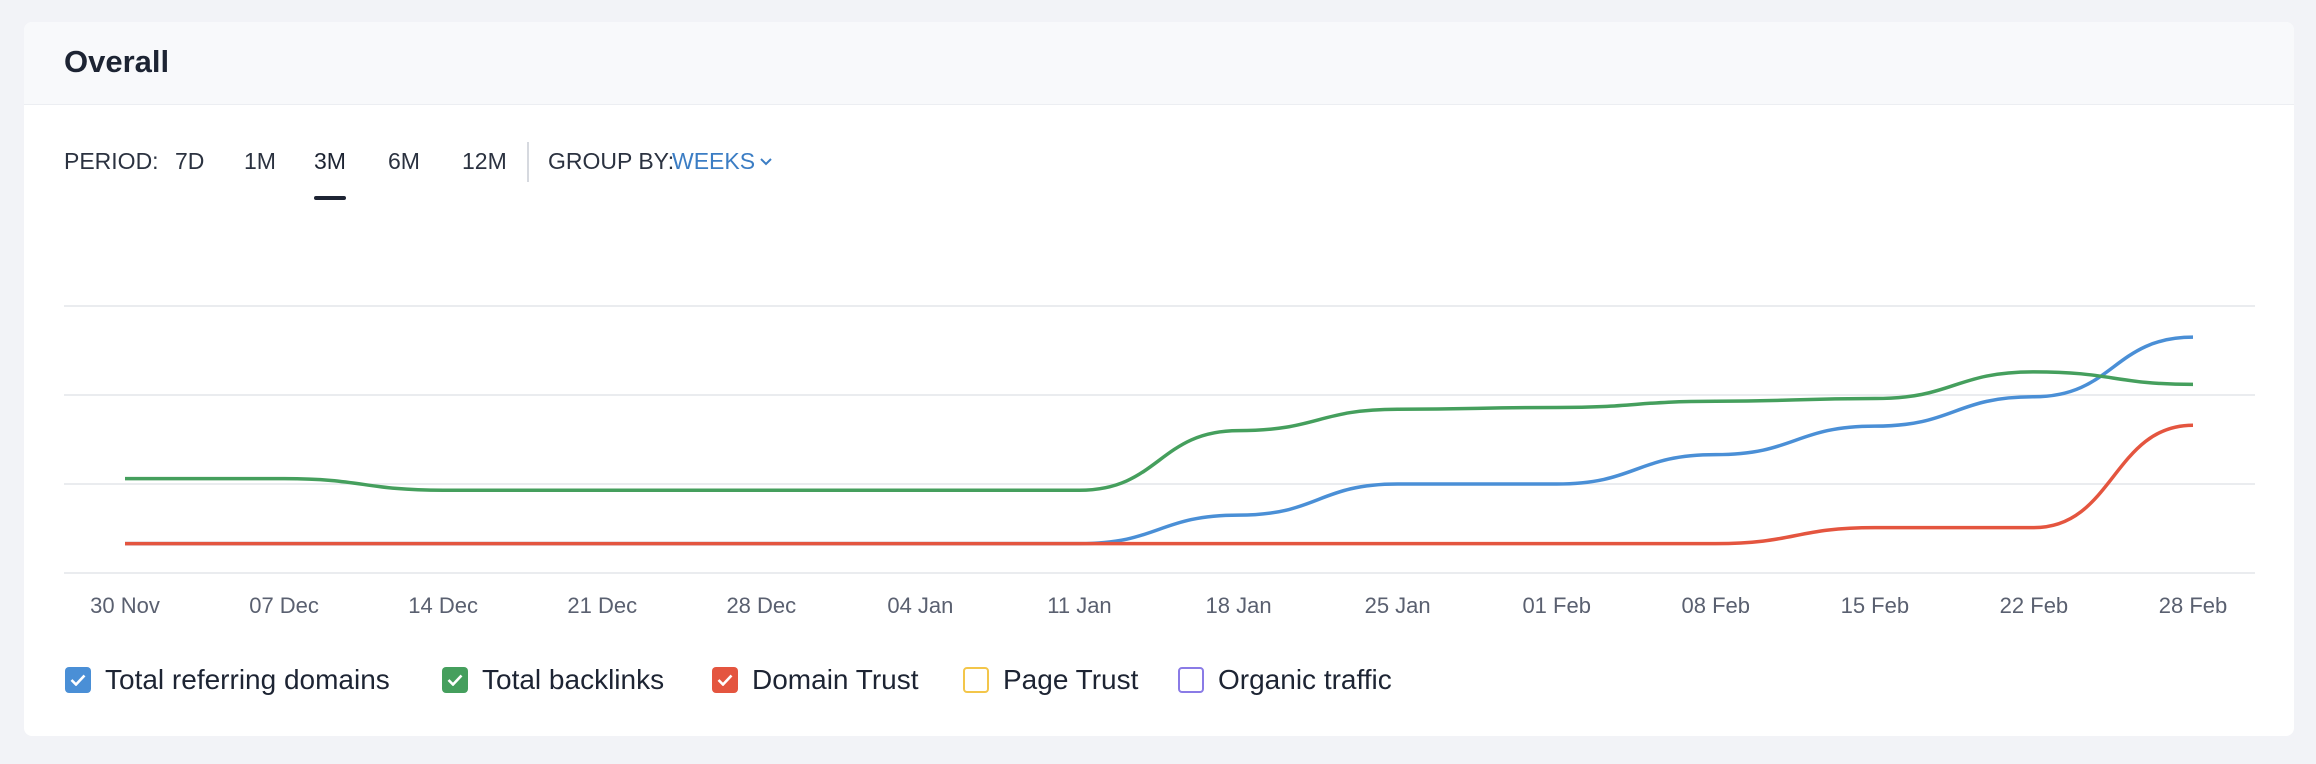 The height and width of the screenshot is (764, 2316). What do you see at coordinates (1239, 605) in the screenshot?
I see `x-tick-label: 18 Jan` at bounding box center [1239, 605].